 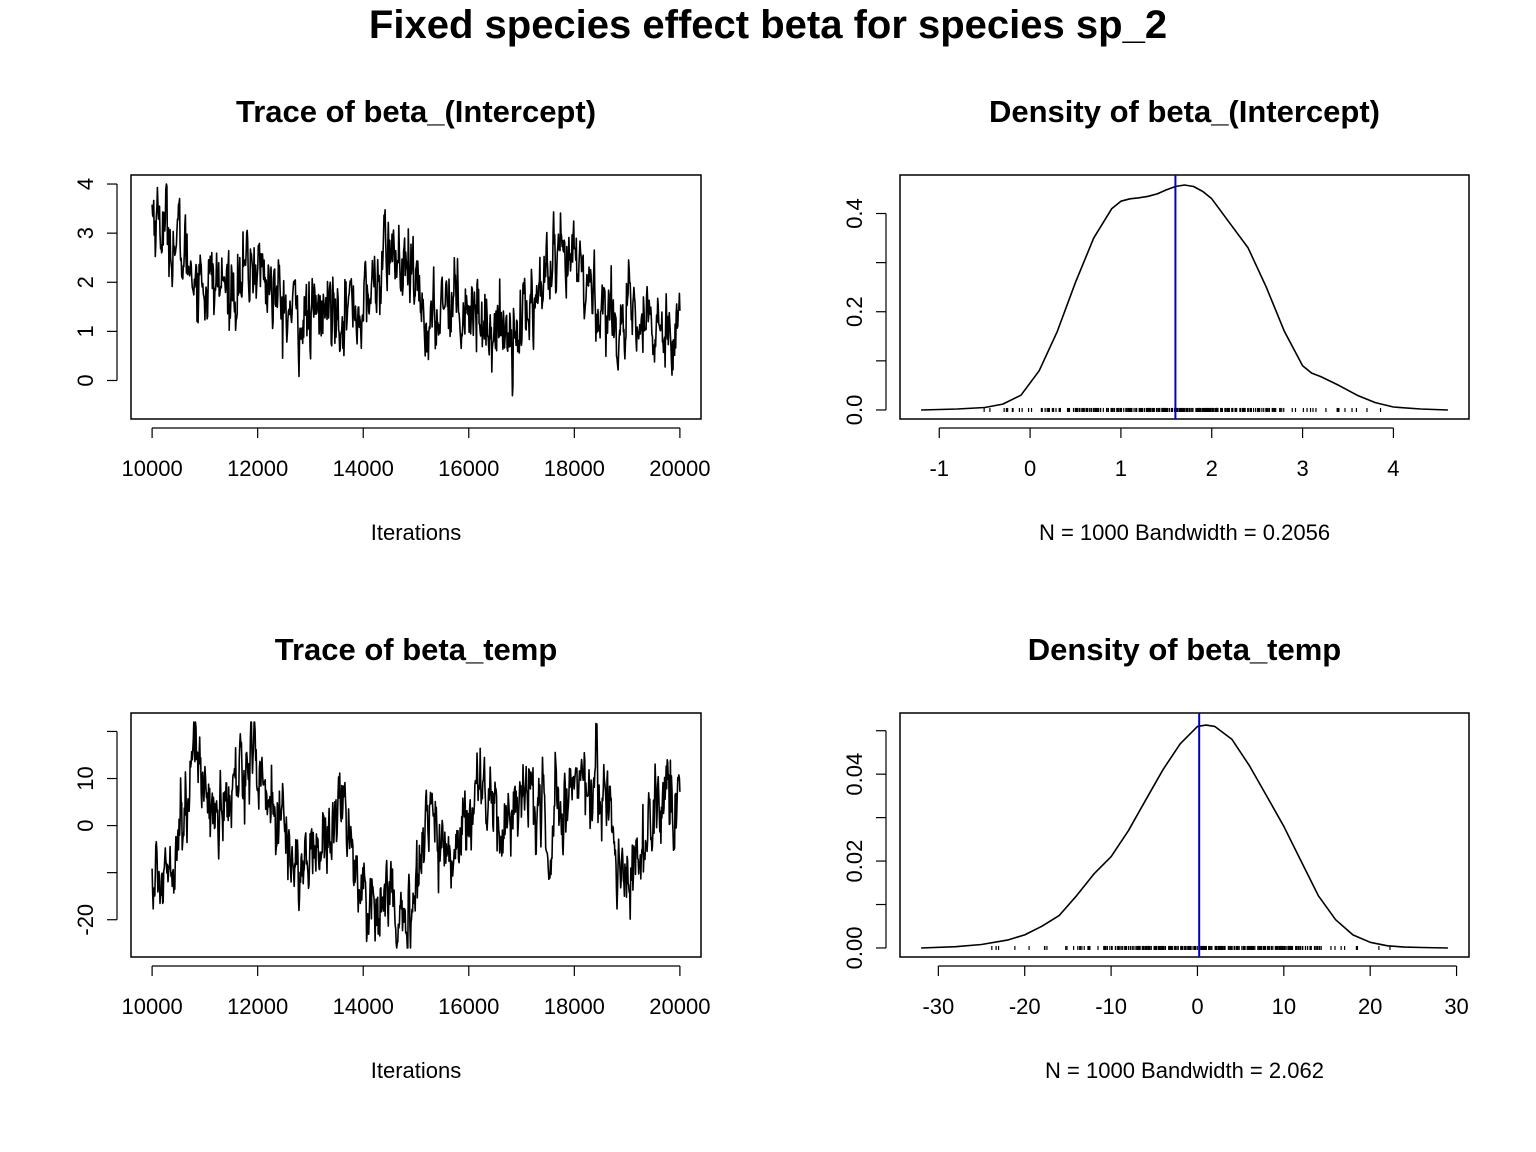 What do you see at coordinates (854, 861) in the screenshot?
I see `y-tick-label: 0.02` at bounding box center [854, 861].